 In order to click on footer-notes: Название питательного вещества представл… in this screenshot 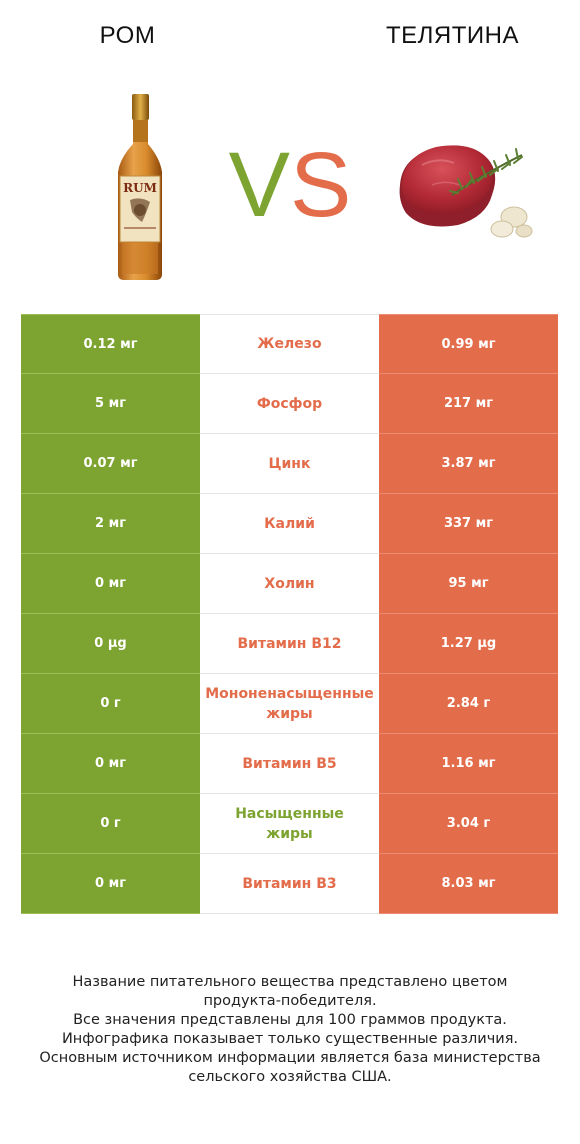, I will do `click(290, 1030)`.